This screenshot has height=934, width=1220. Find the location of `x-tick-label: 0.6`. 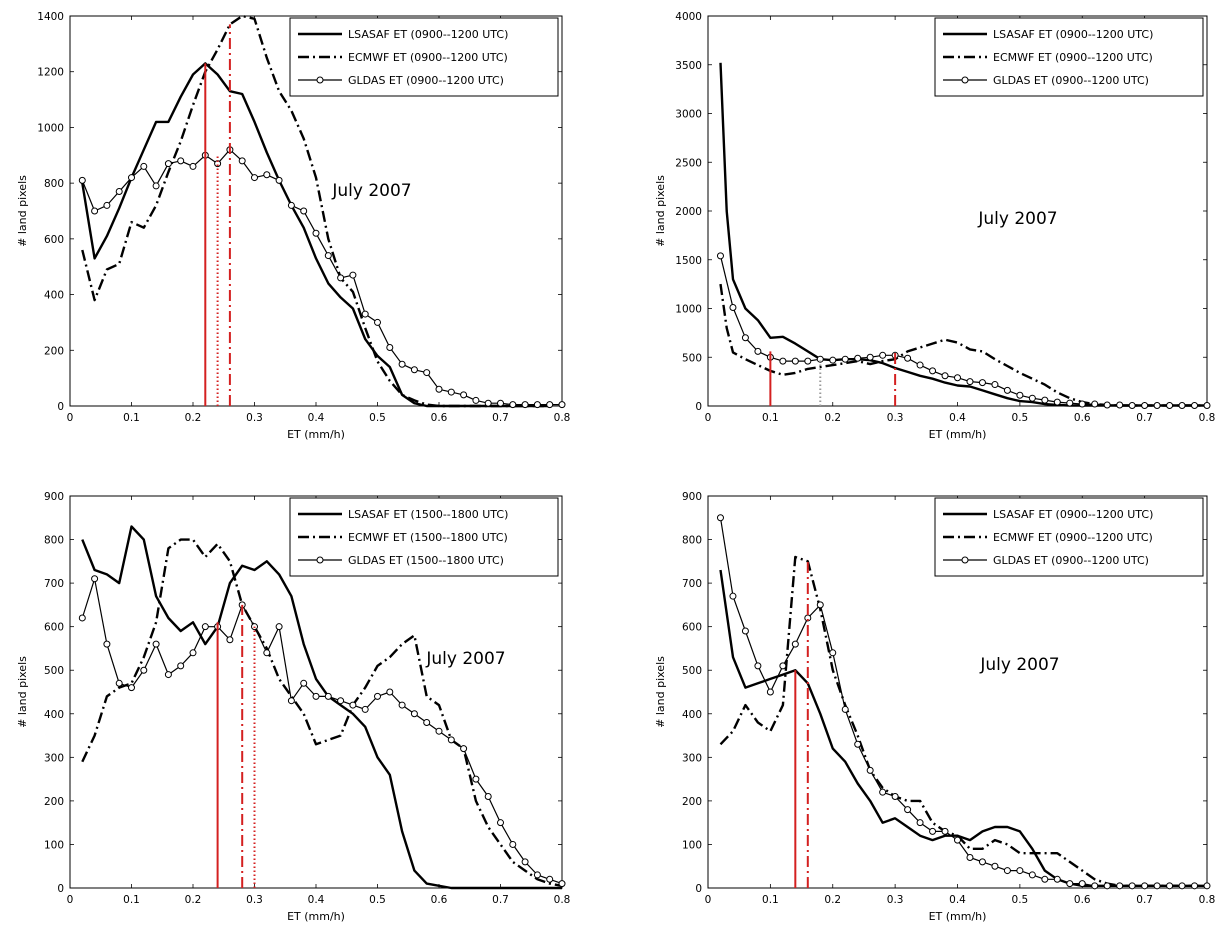

x-tick-label: 0.6 is located at coordinates (439, 900).